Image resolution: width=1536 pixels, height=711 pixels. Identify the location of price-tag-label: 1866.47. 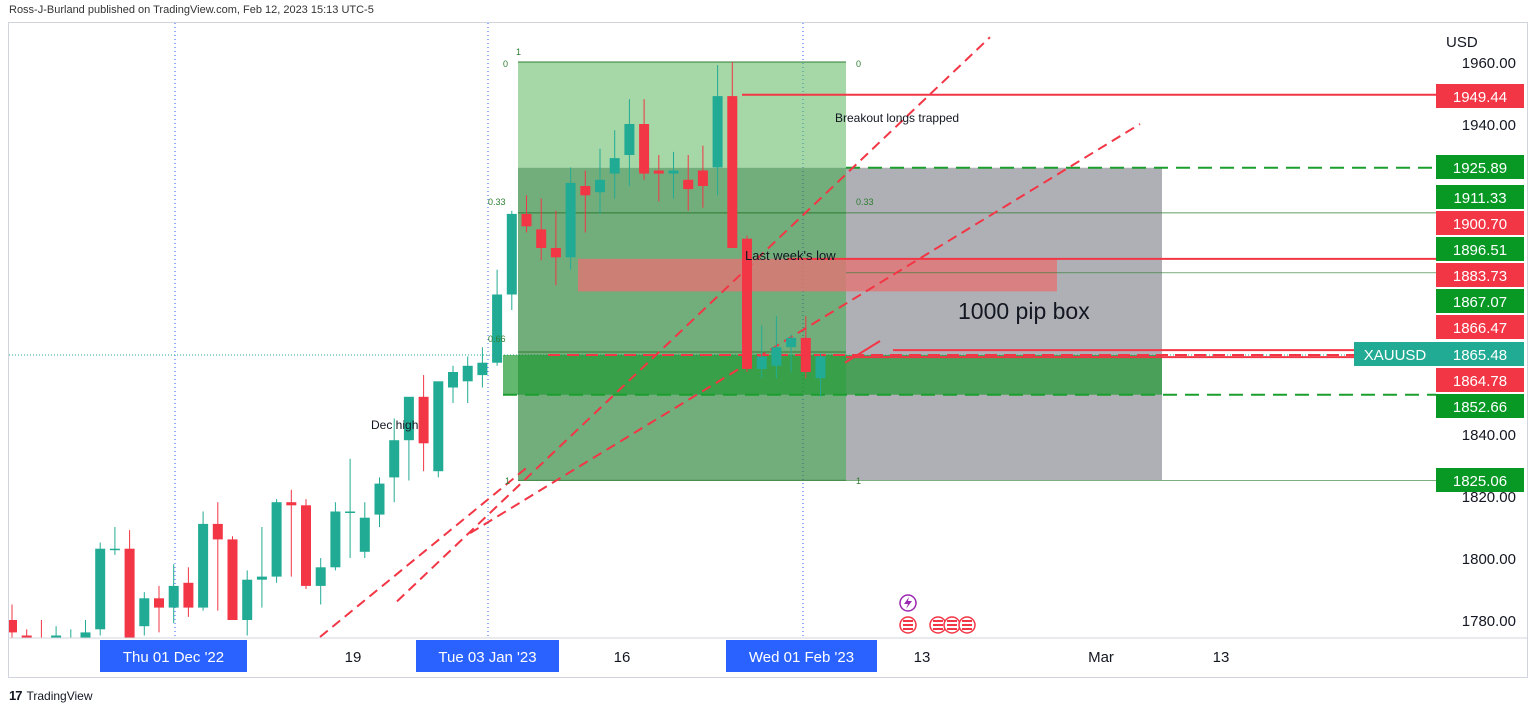
(1480, 328).